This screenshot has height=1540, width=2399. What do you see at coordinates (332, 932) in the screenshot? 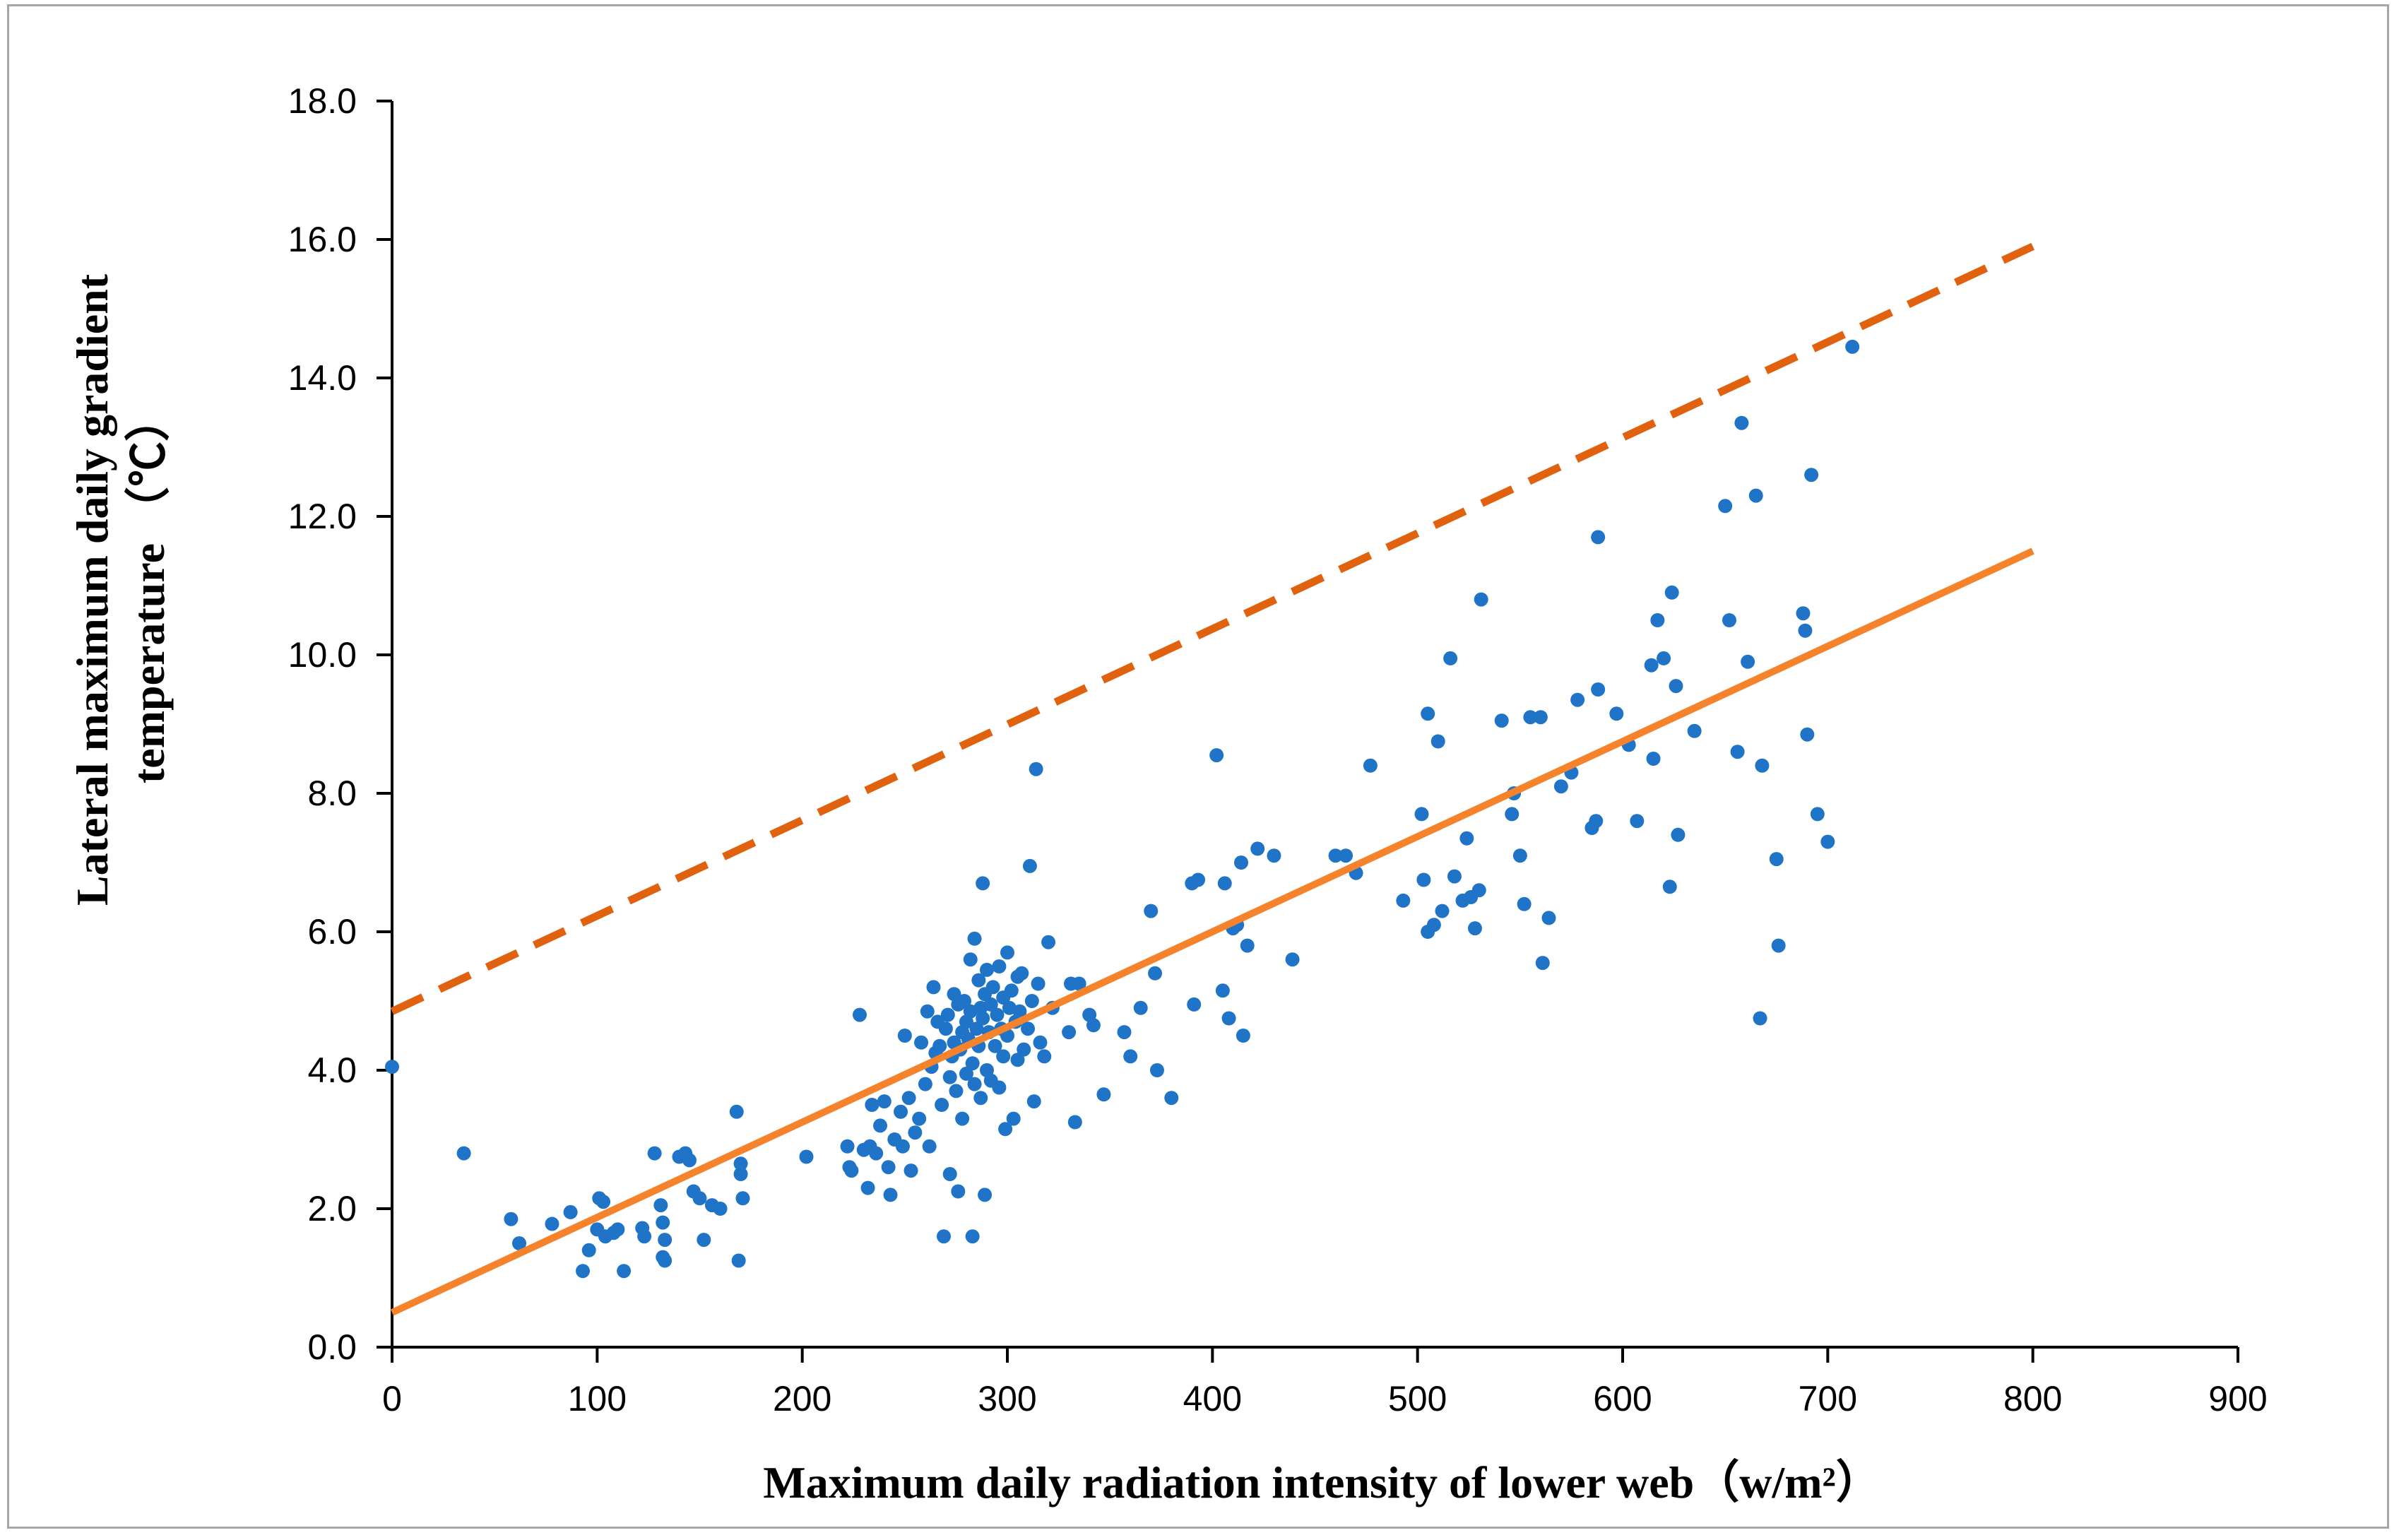
I see `y-tick-label: 6.0` at bounding box center [332, 932].